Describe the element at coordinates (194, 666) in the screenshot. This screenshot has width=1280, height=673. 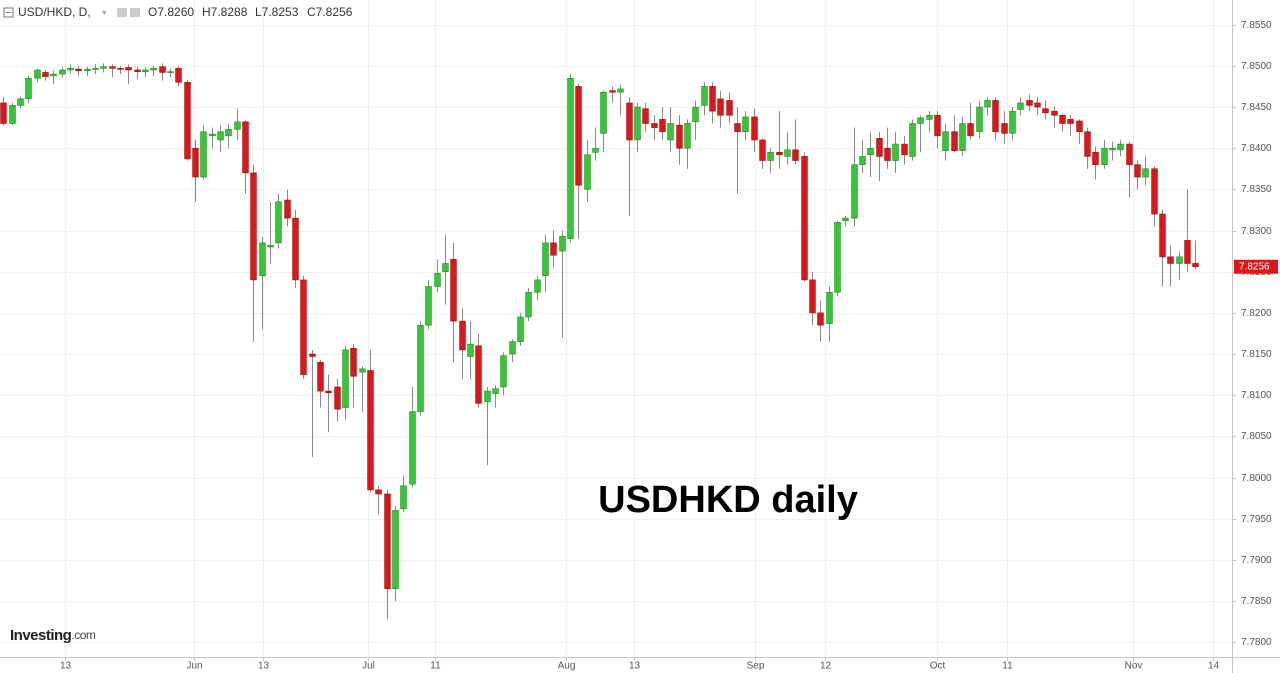
I see `x-tick-label: Jun` at that location.